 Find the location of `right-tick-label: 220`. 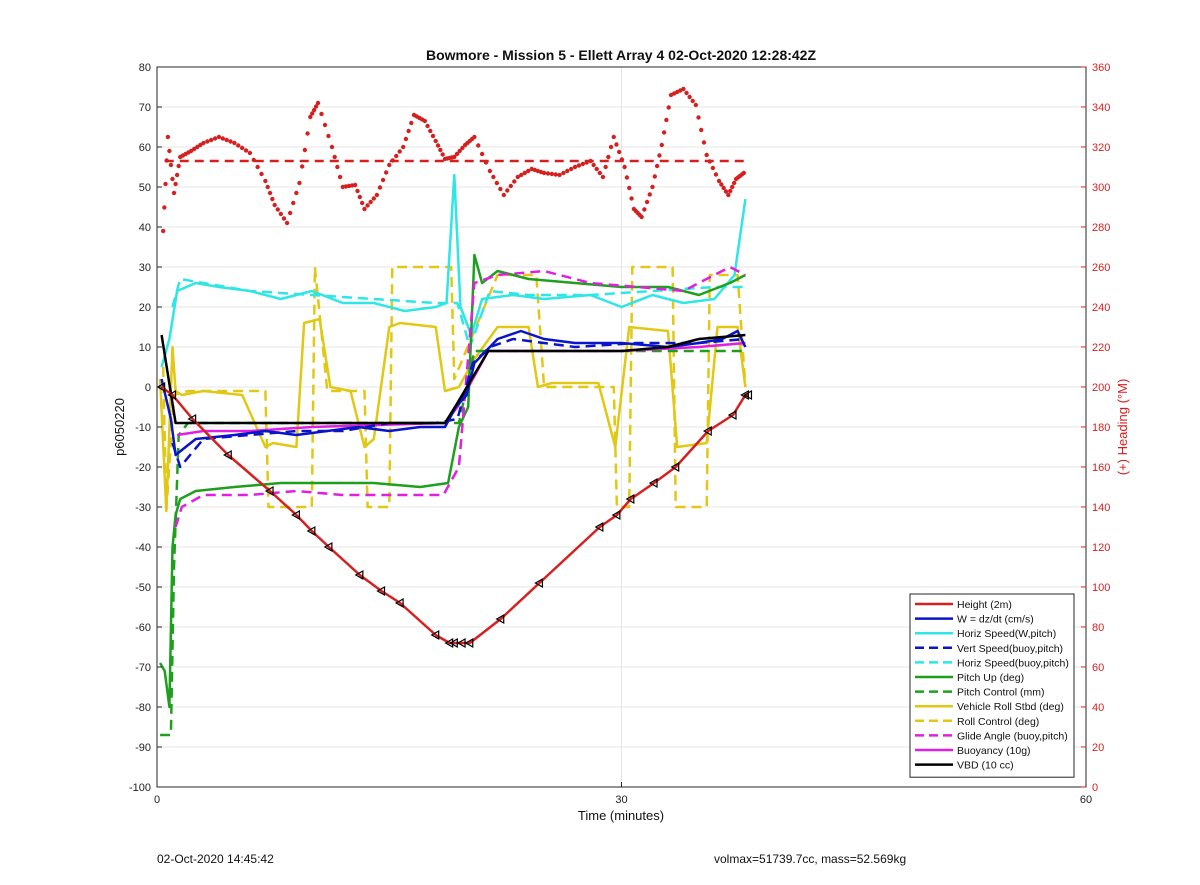

right-tick-label: 220 is located at coordinates (1101, 348).